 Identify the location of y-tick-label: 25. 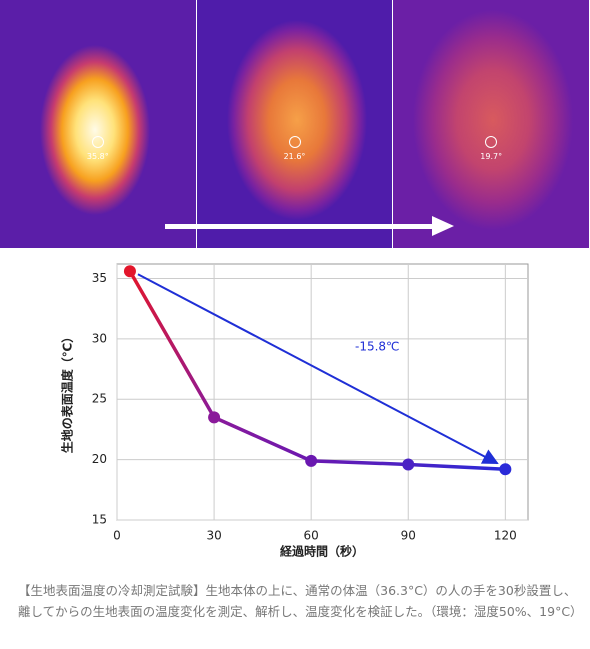
(99, 399).